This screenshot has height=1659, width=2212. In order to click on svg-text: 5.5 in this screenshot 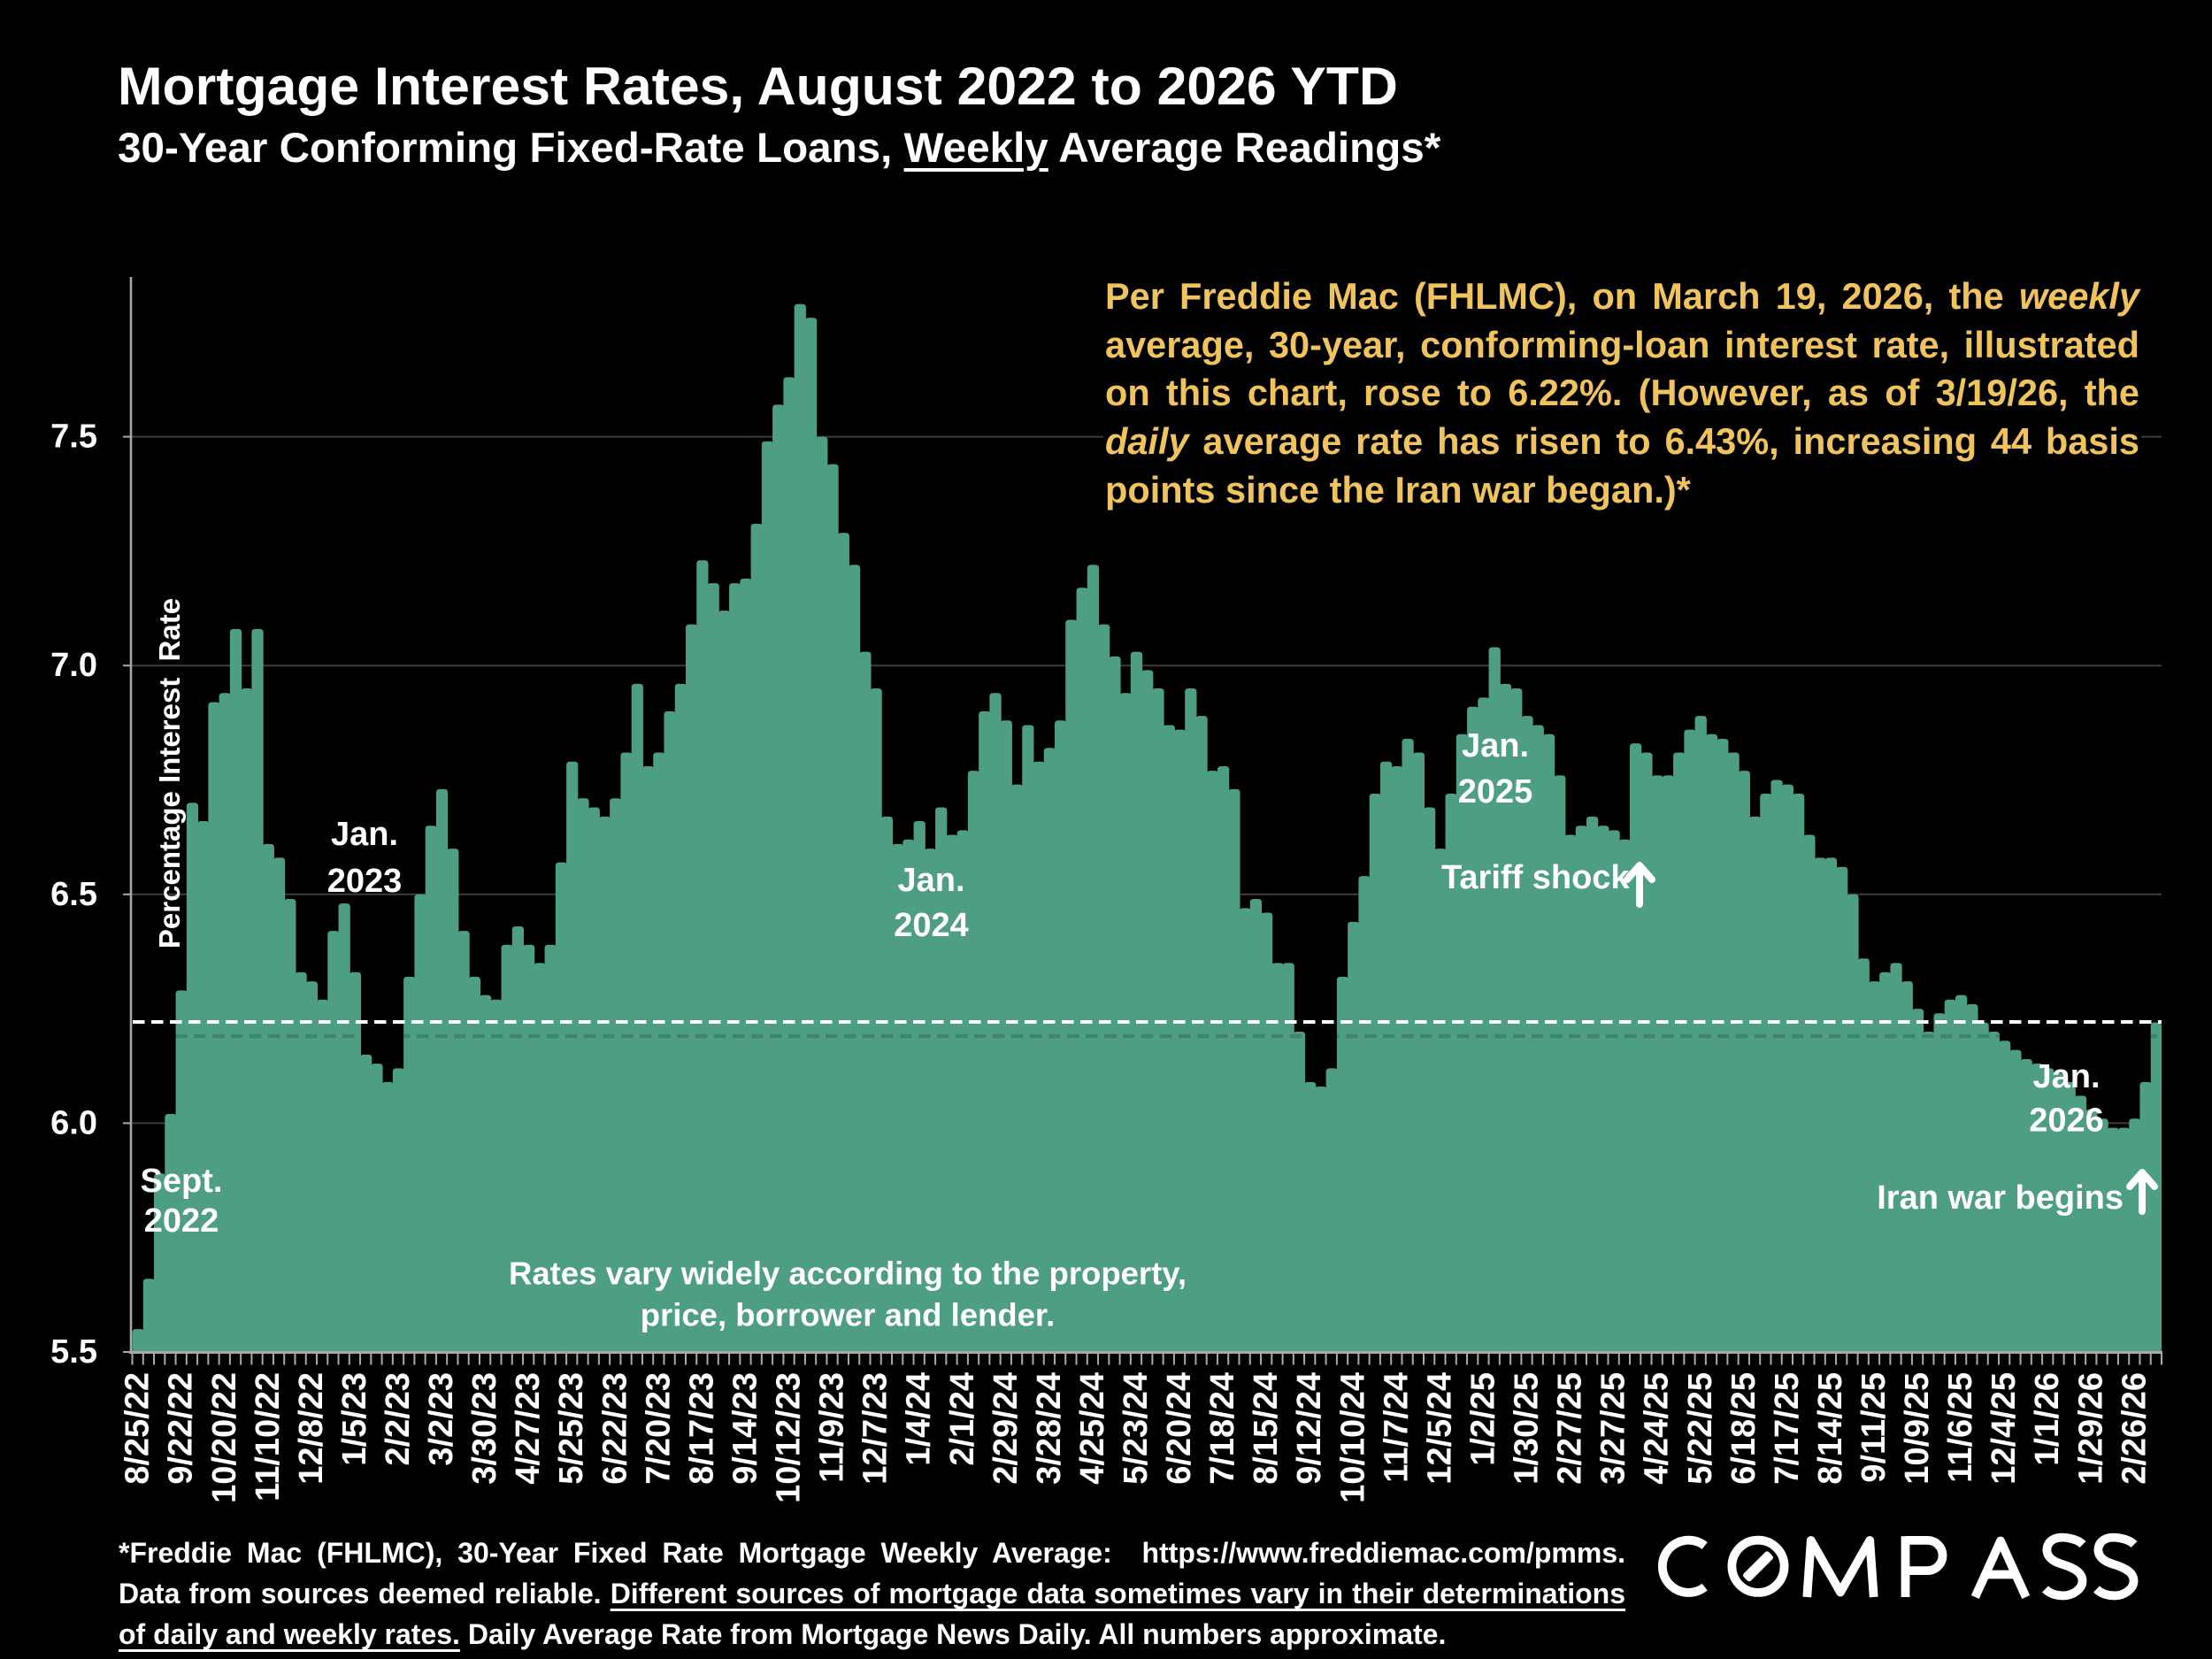, I will do `click(73, 1352)`.